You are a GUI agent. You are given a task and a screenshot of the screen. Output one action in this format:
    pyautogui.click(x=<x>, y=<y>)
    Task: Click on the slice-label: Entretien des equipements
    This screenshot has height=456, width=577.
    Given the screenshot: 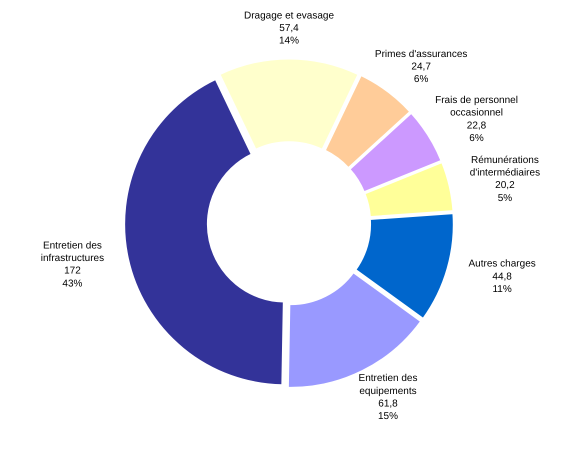 What is the action you would take?
    pyautogui.click(x=388, y=385)
    